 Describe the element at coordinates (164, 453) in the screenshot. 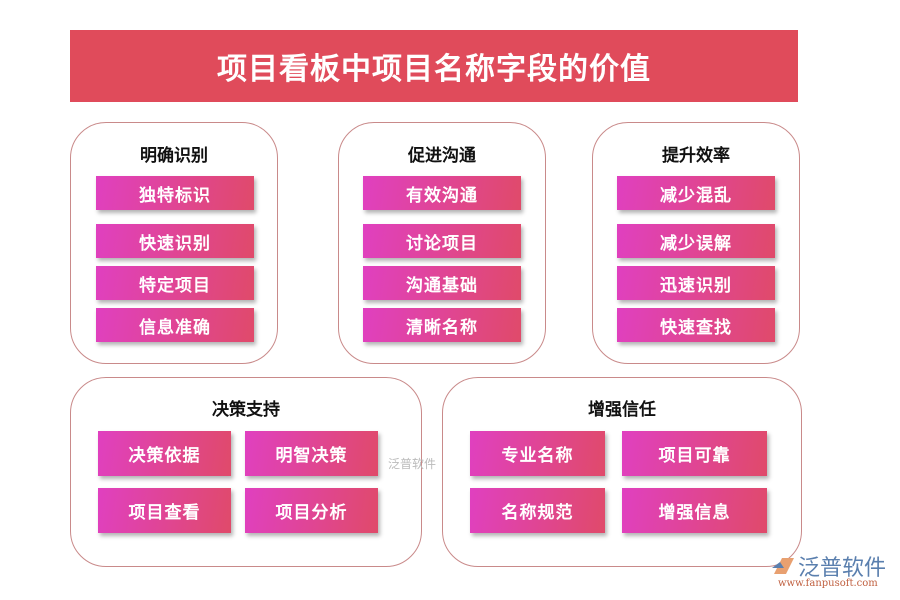

I see `item: 决策依据` at that location.